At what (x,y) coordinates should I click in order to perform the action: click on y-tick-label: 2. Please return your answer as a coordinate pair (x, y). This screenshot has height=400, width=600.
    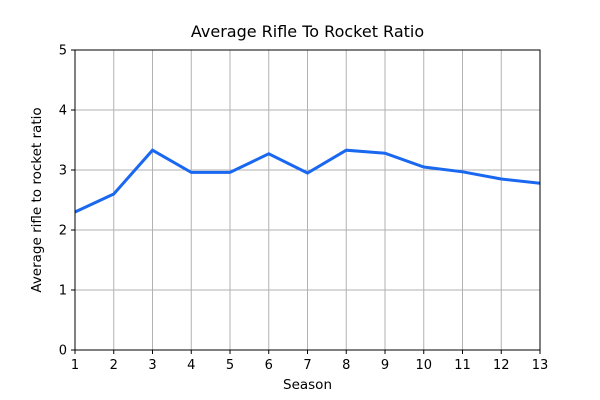
    Looking at the image, I should click on (63, 231).